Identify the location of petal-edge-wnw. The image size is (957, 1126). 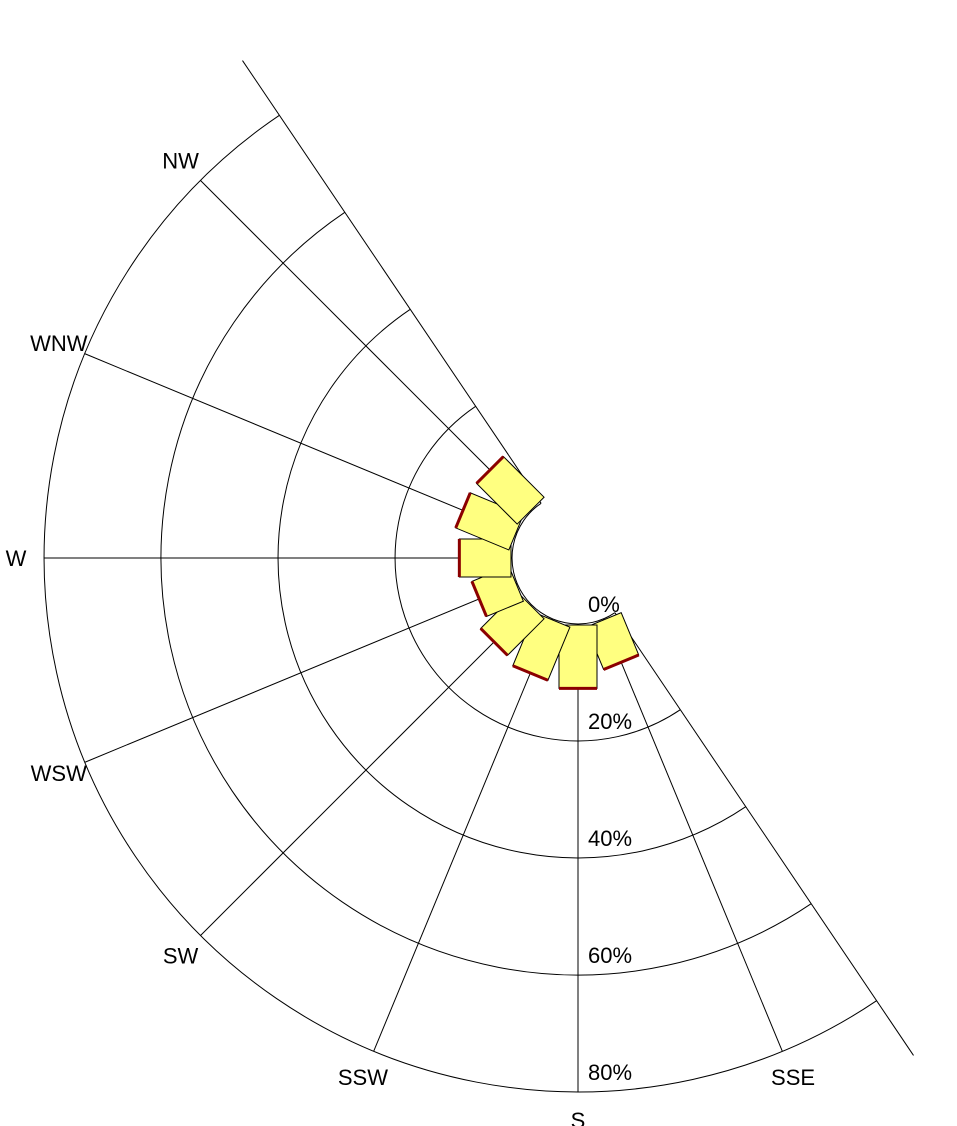
(463, 510).